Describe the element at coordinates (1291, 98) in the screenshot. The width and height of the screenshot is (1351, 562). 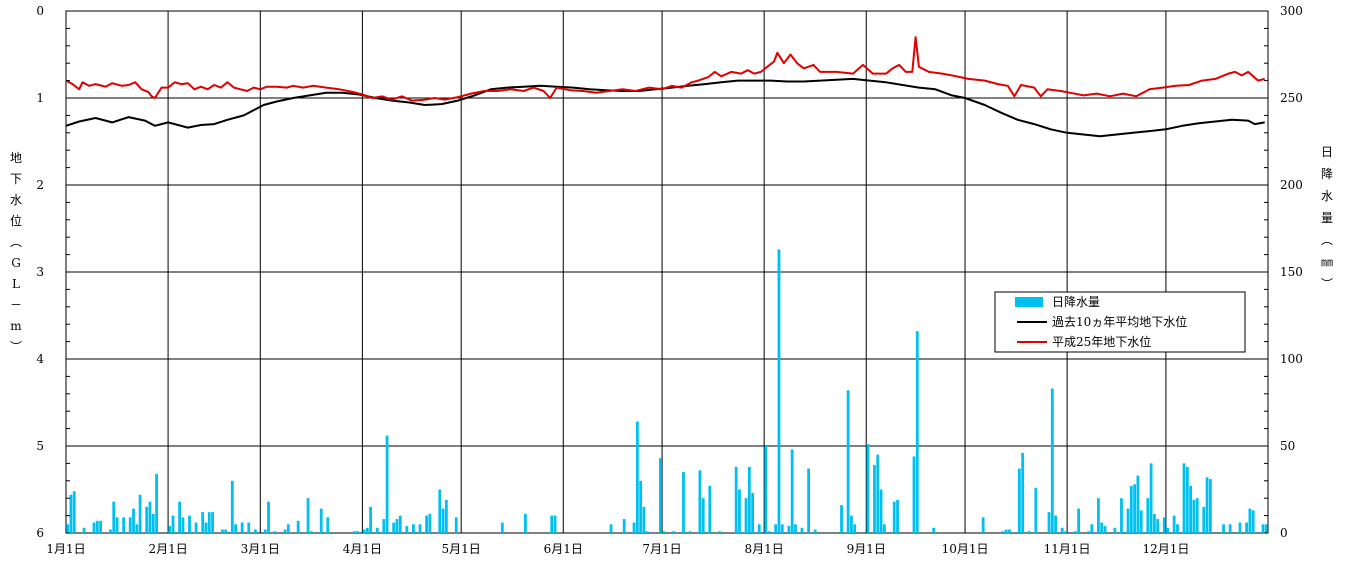
I see `right-tick-label: 250` at that location.